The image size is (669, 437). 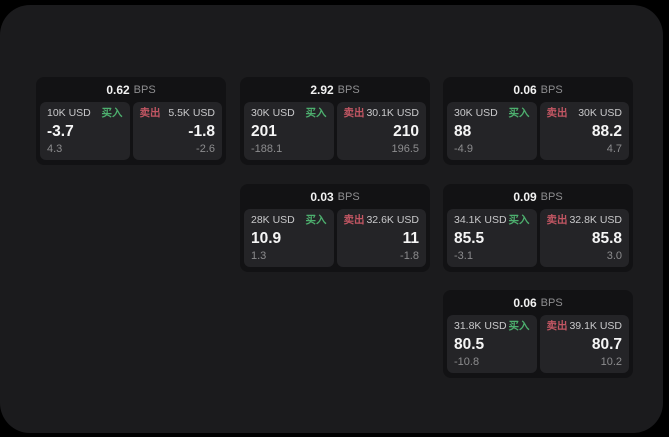 I want to click on sell-price-value: 88.2, so click(x=606, y=131).